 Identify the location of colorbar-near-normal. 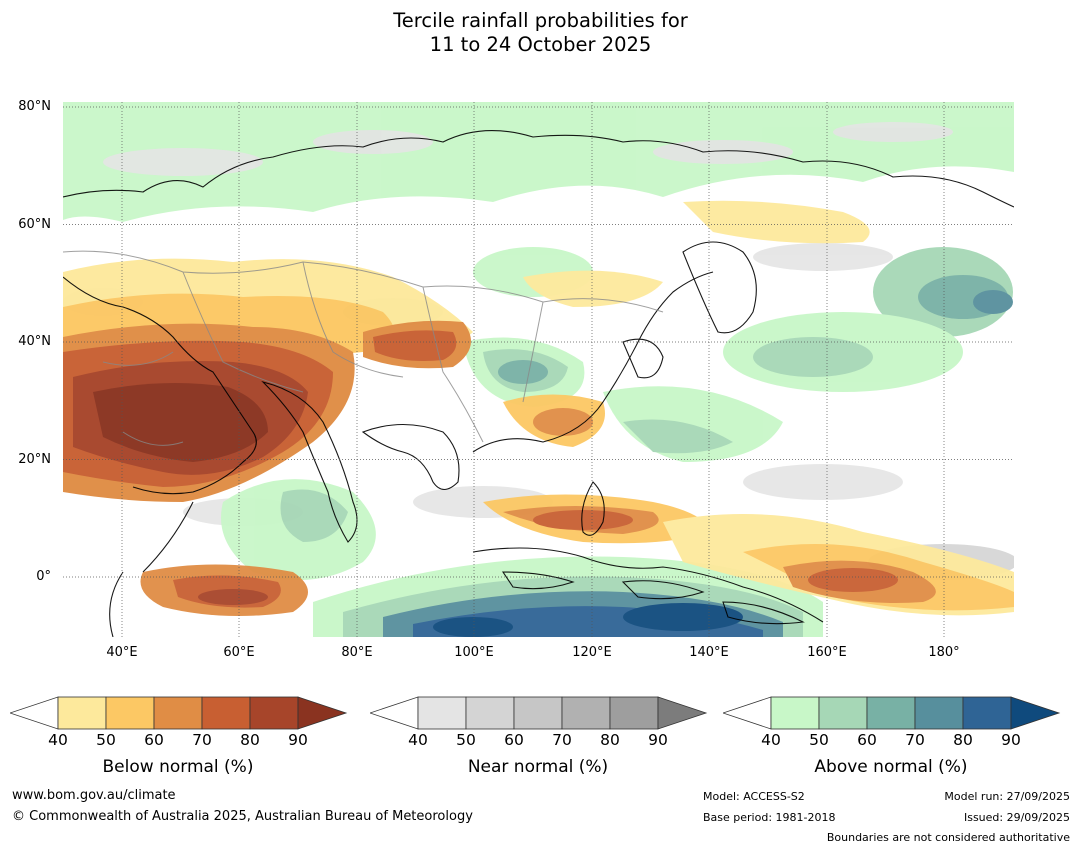
(539, 713).